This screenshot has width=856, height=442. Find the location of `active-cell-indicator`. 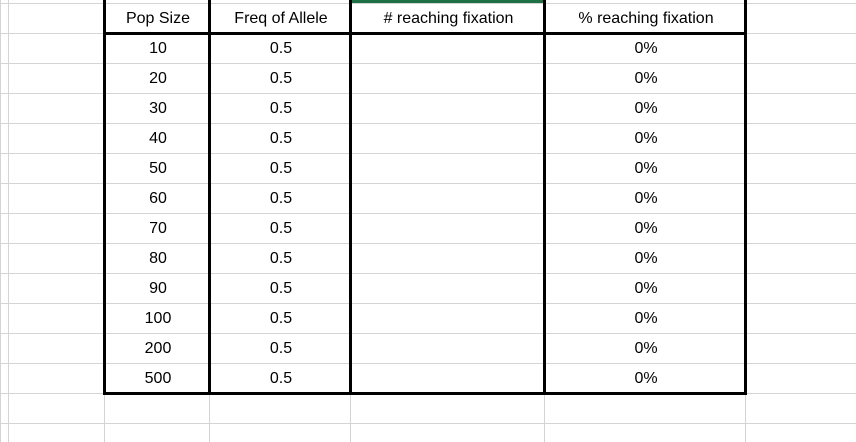

active-cell-indicator is located at coordinates (447, 1).